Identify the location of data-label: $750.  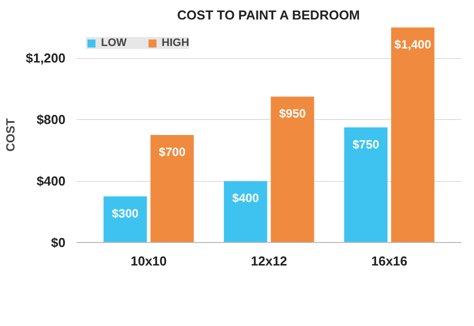
(366, 144).